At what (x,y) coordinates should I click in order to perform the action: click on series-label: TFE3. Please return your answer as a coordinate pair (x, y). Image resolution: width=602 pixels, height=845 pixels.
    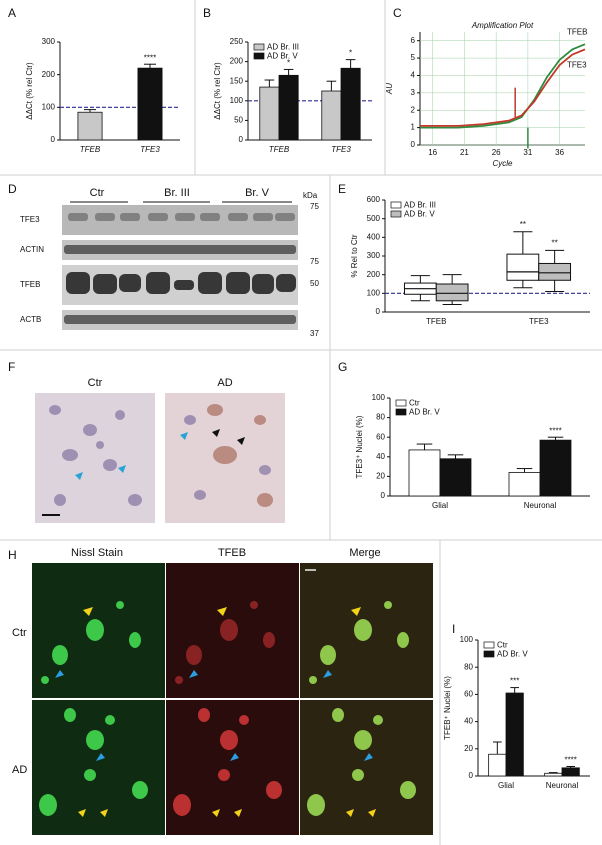
    Looking at the image, I should click on (577, 64).